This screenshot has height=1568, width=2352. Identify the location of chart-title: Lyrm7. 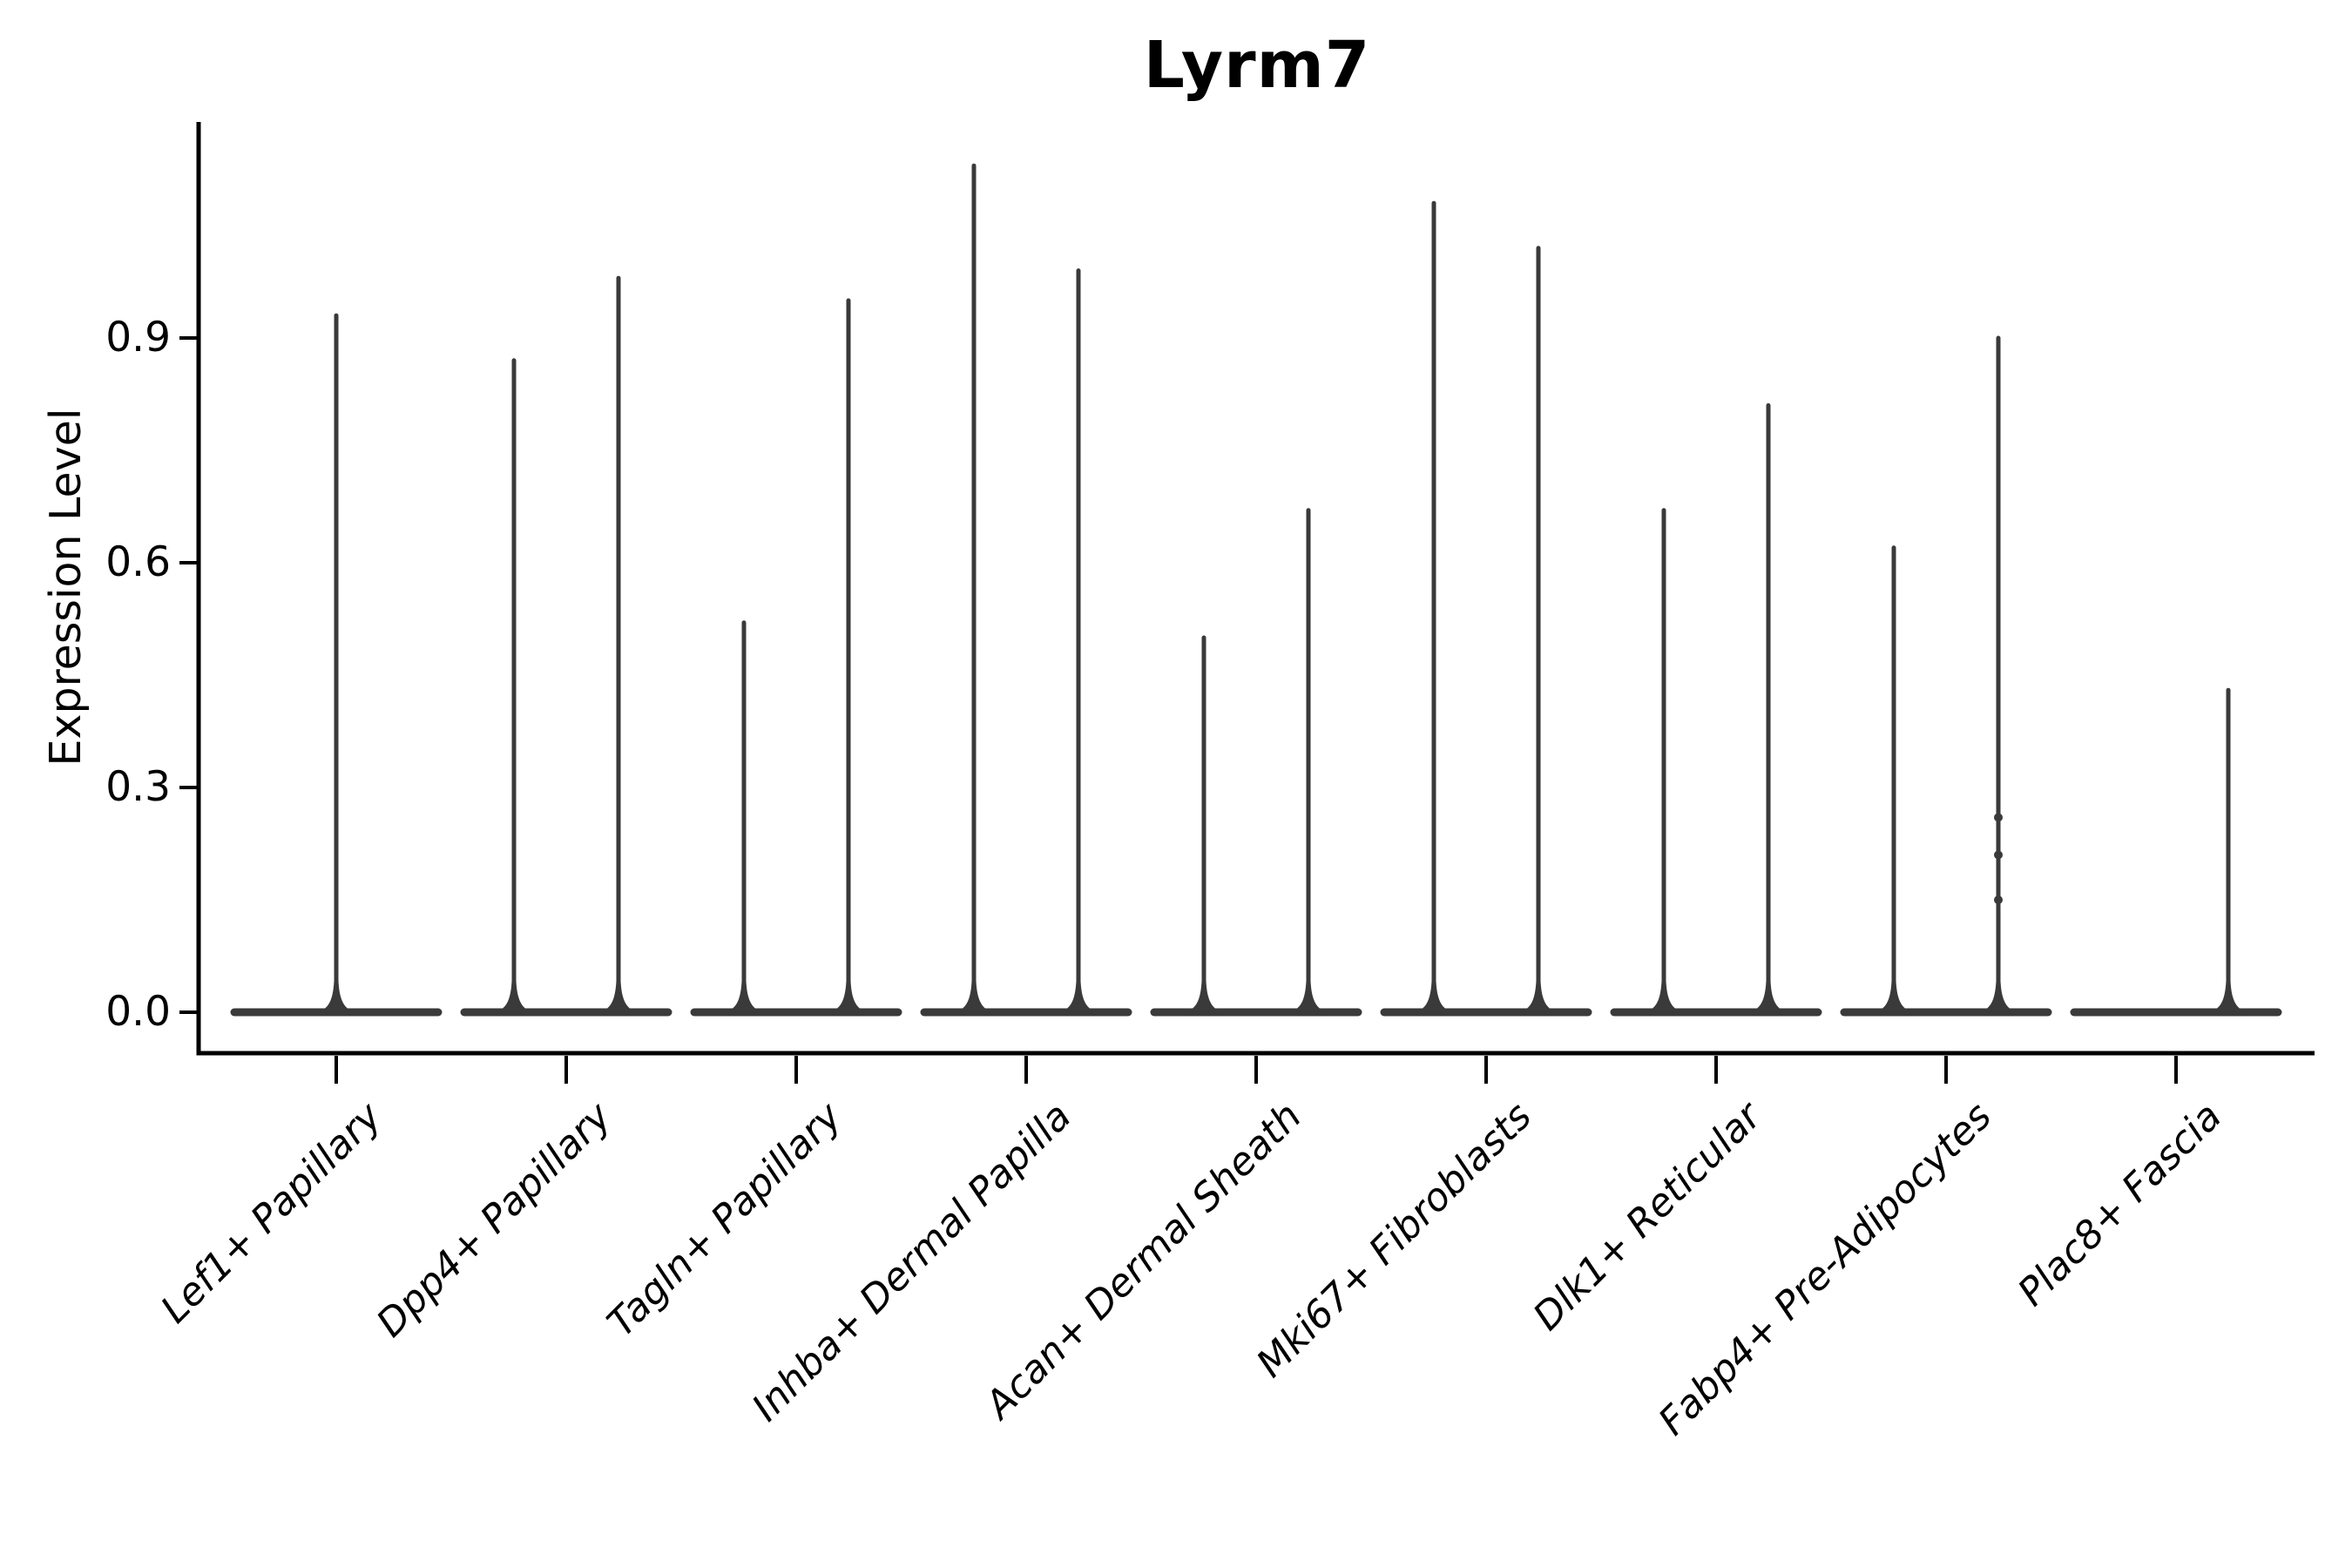
(1257, 66).